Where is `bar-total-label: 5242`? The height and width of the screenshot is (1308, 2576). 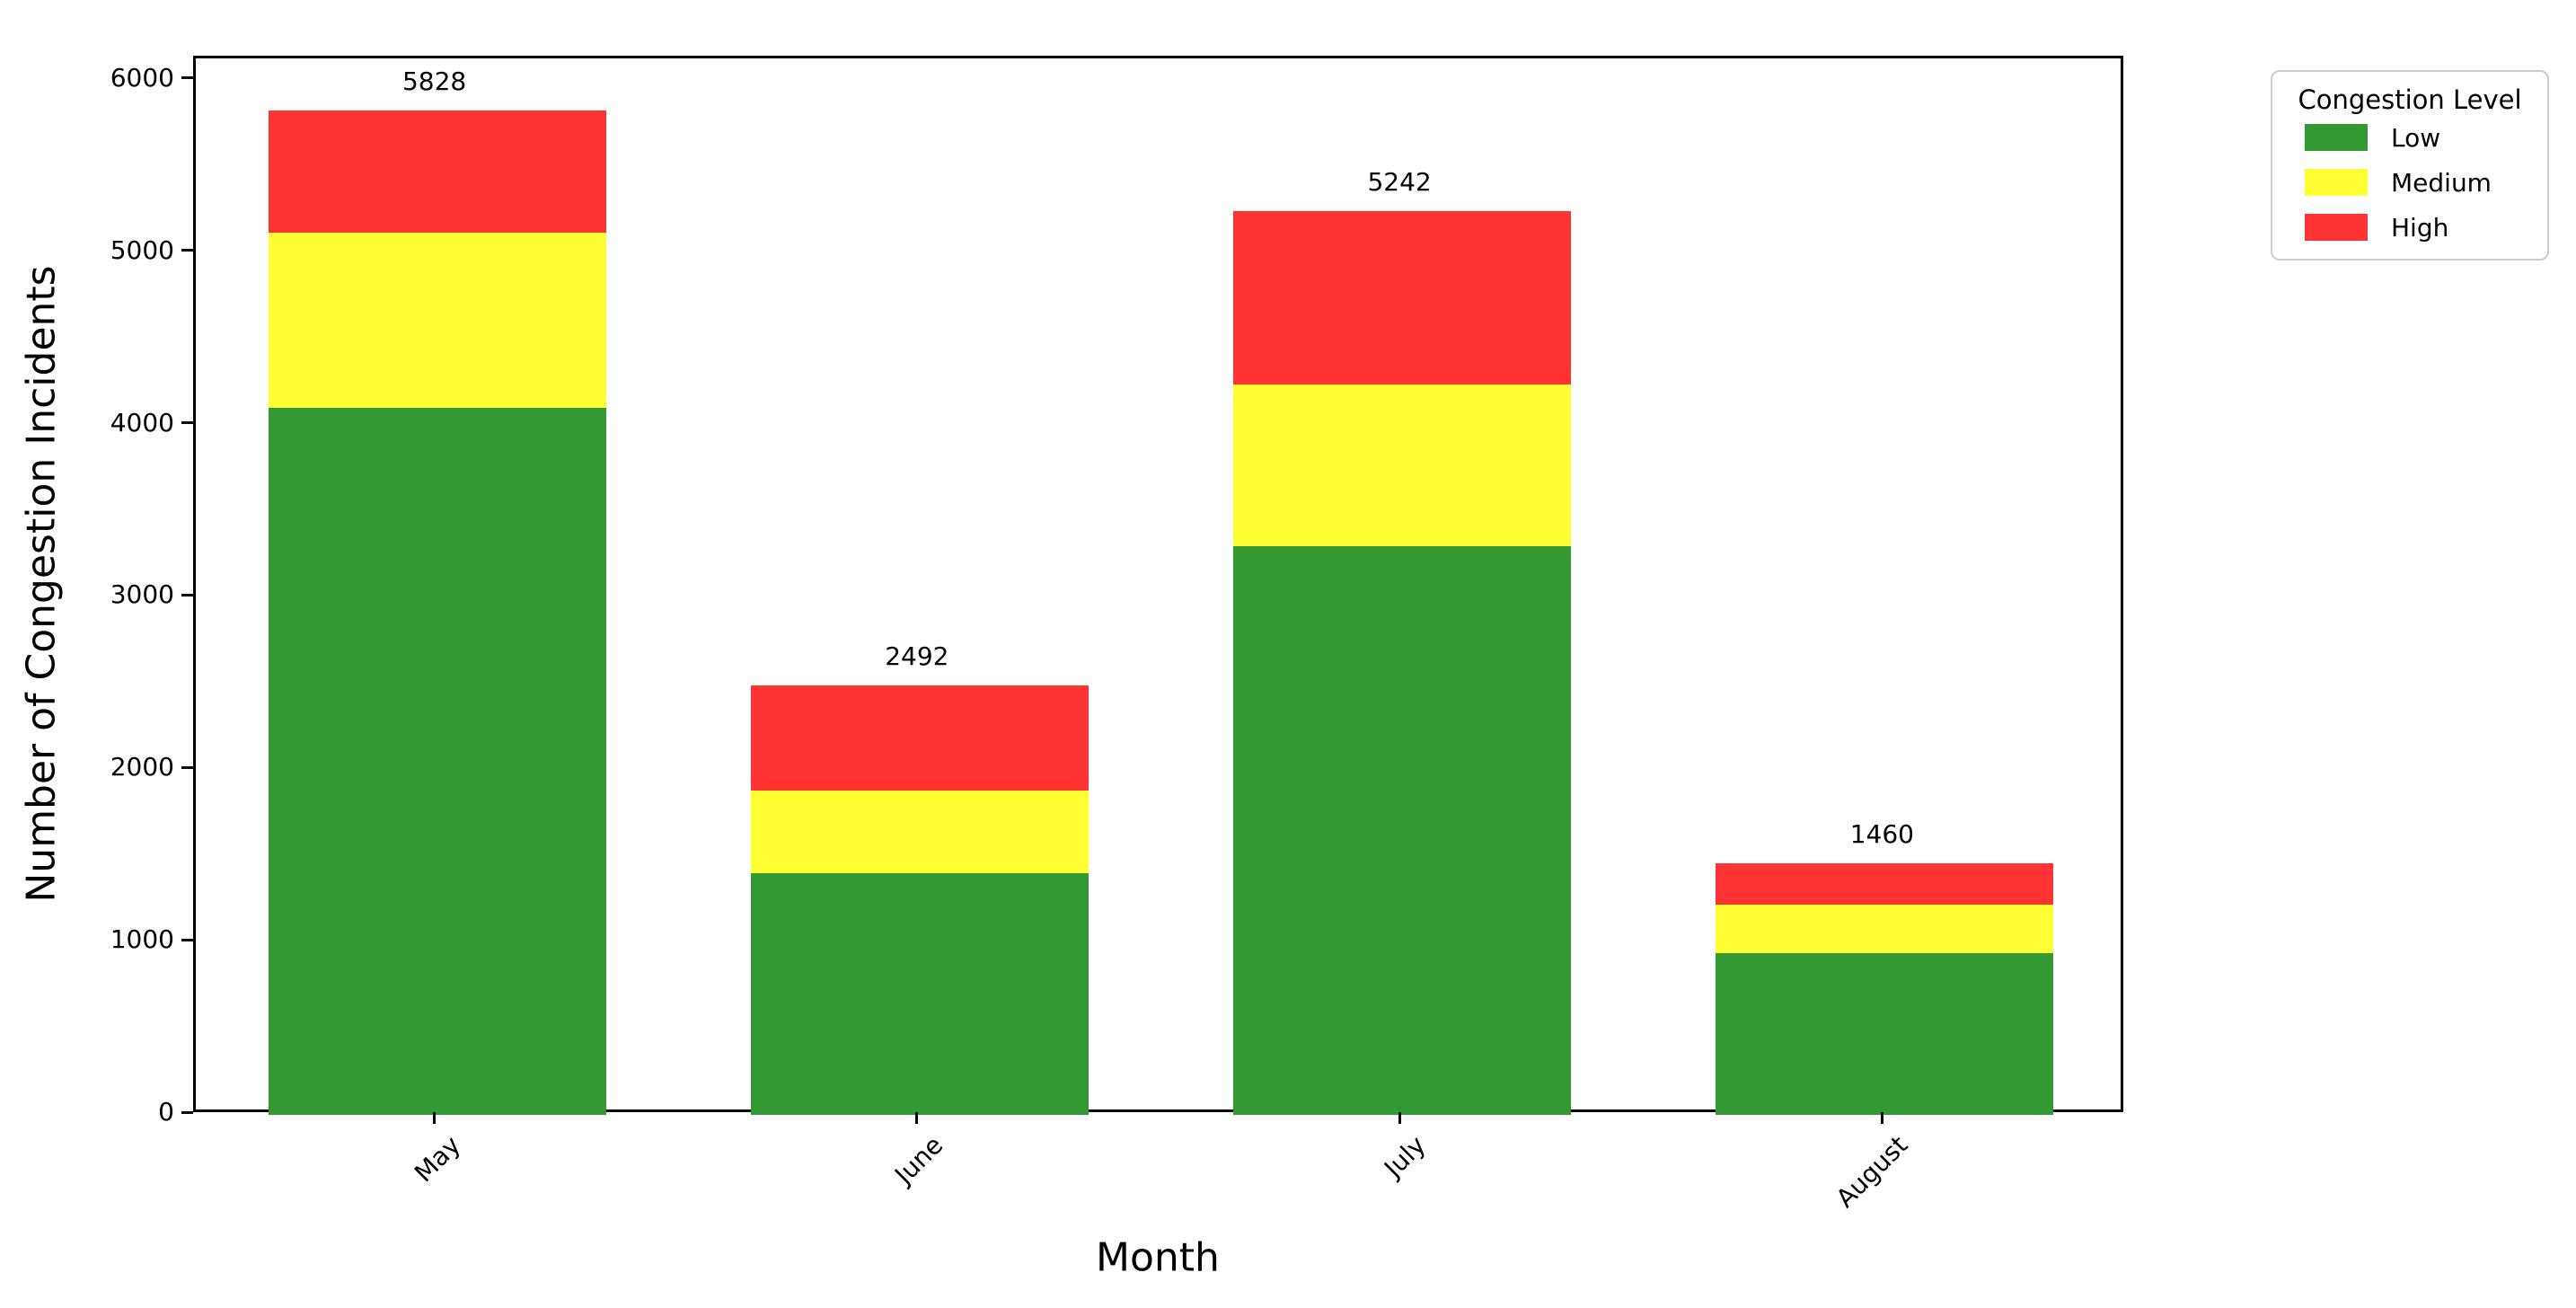
bar-total-label: 5242 is located at coordinates (1399, 182).